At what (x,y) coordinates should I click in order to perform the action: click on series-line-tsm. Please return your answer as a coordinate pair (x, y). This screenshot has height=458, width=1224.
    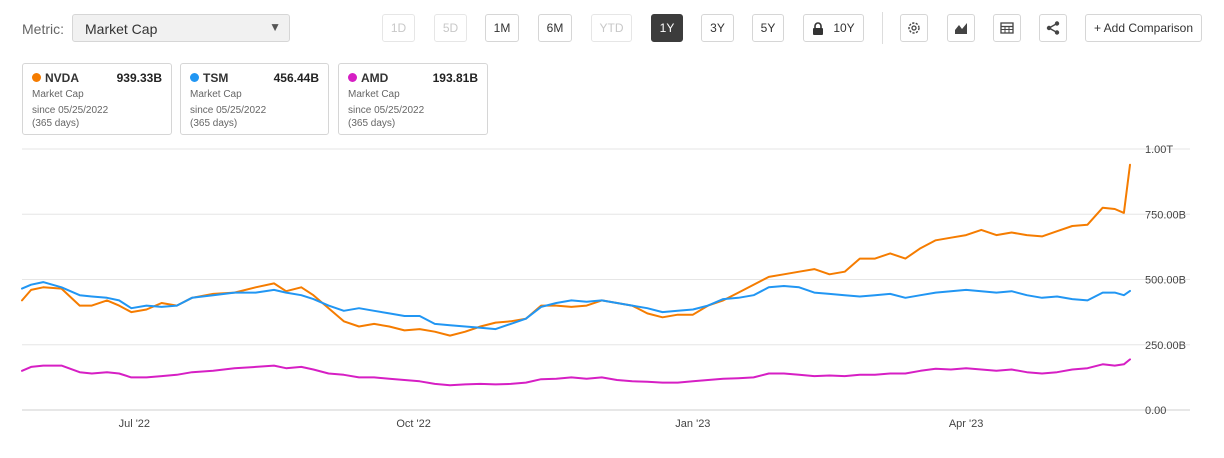
    Looking at the image, I should click on (576, 306).